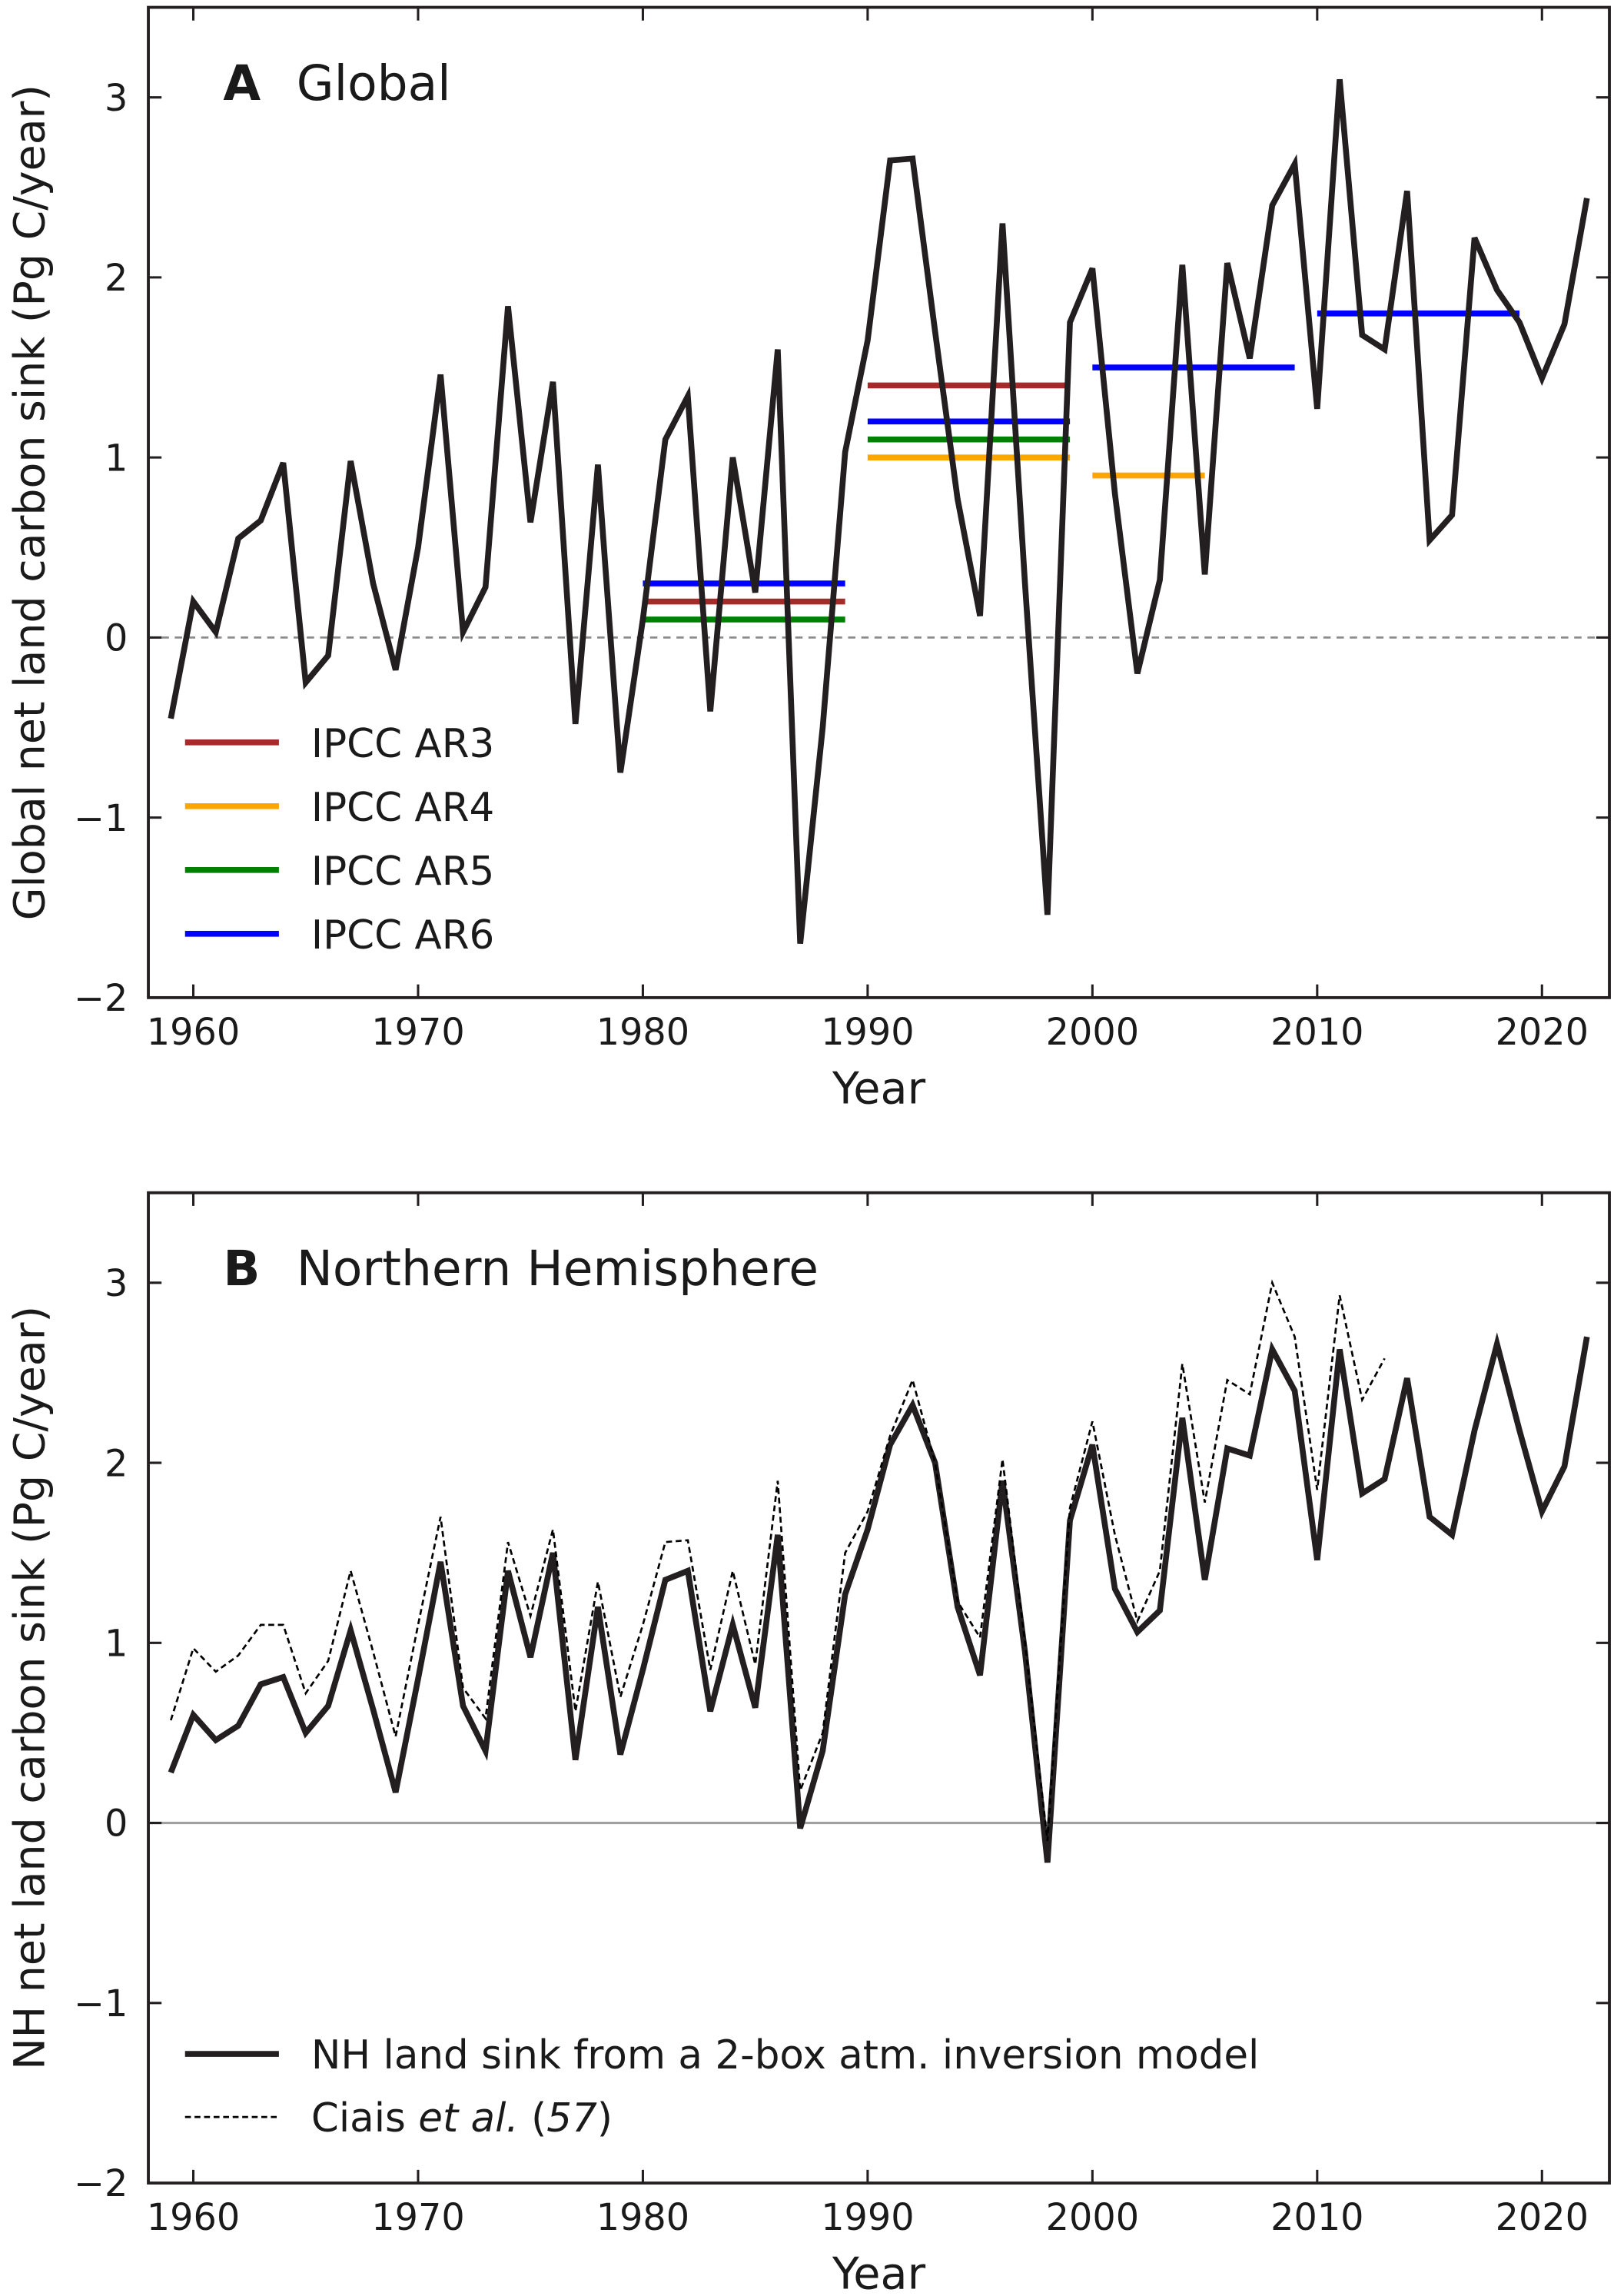 This screenshot has height=2296, width=1614. I want to click on legend-label-ciais: Ciais et al. (57), so click(462, 2118).